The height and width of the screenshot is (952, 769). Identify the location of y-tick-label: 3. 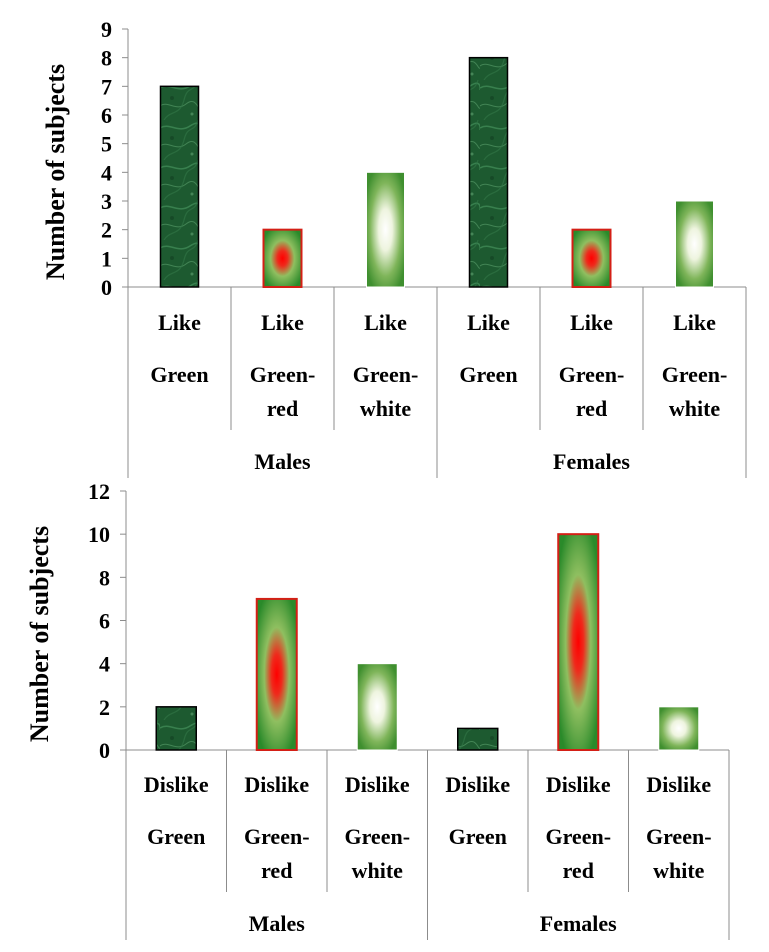
(106, 201).